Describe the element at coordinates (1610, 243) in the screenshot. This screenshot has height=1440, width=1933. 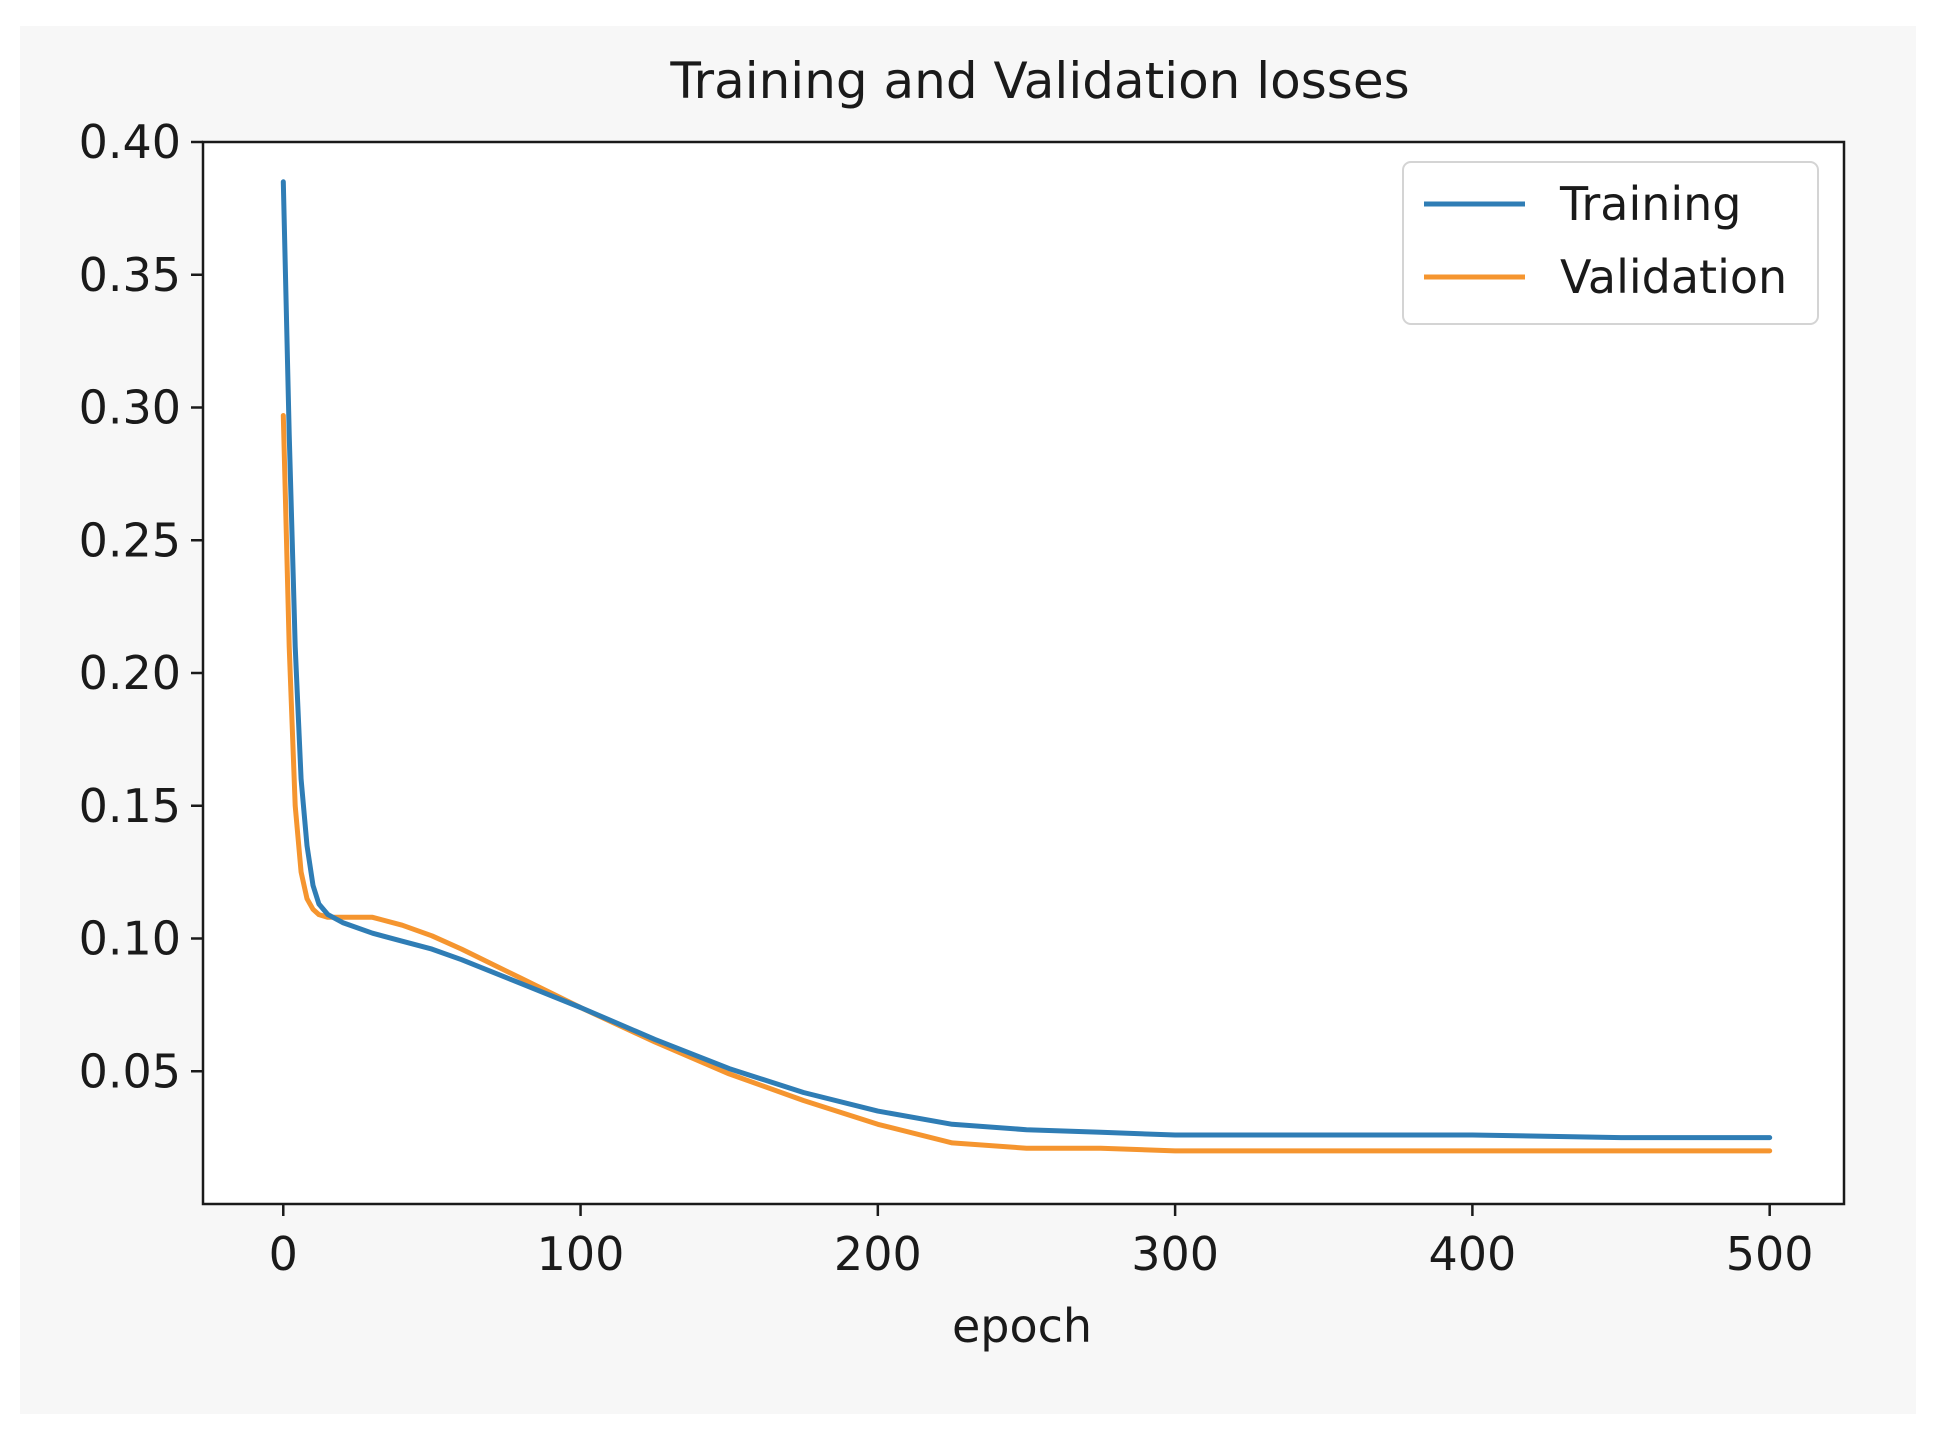
I see `legend: Training Validation` at that location.